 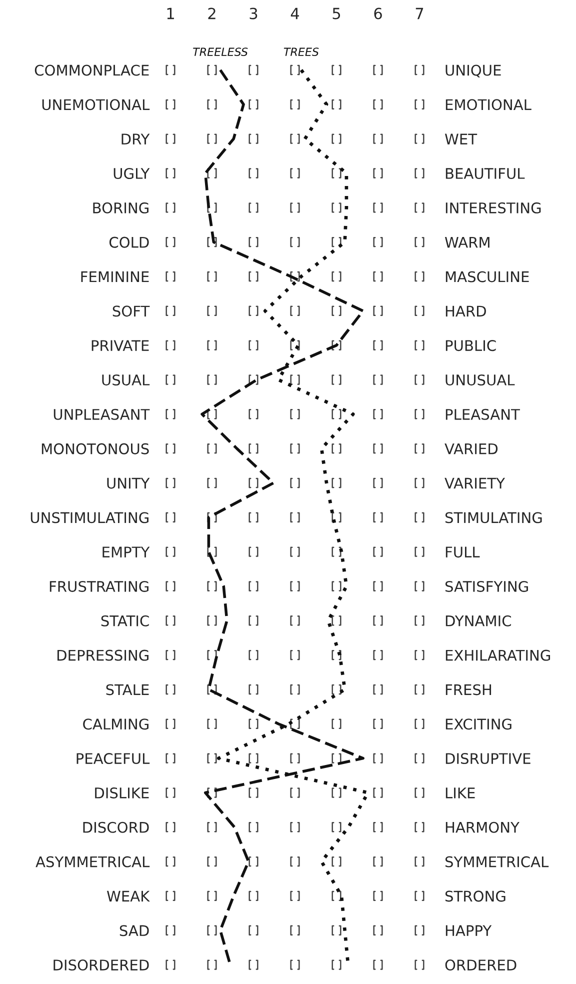 I want to click on y2-tick-label: HARD, so click(x=466, y=311).